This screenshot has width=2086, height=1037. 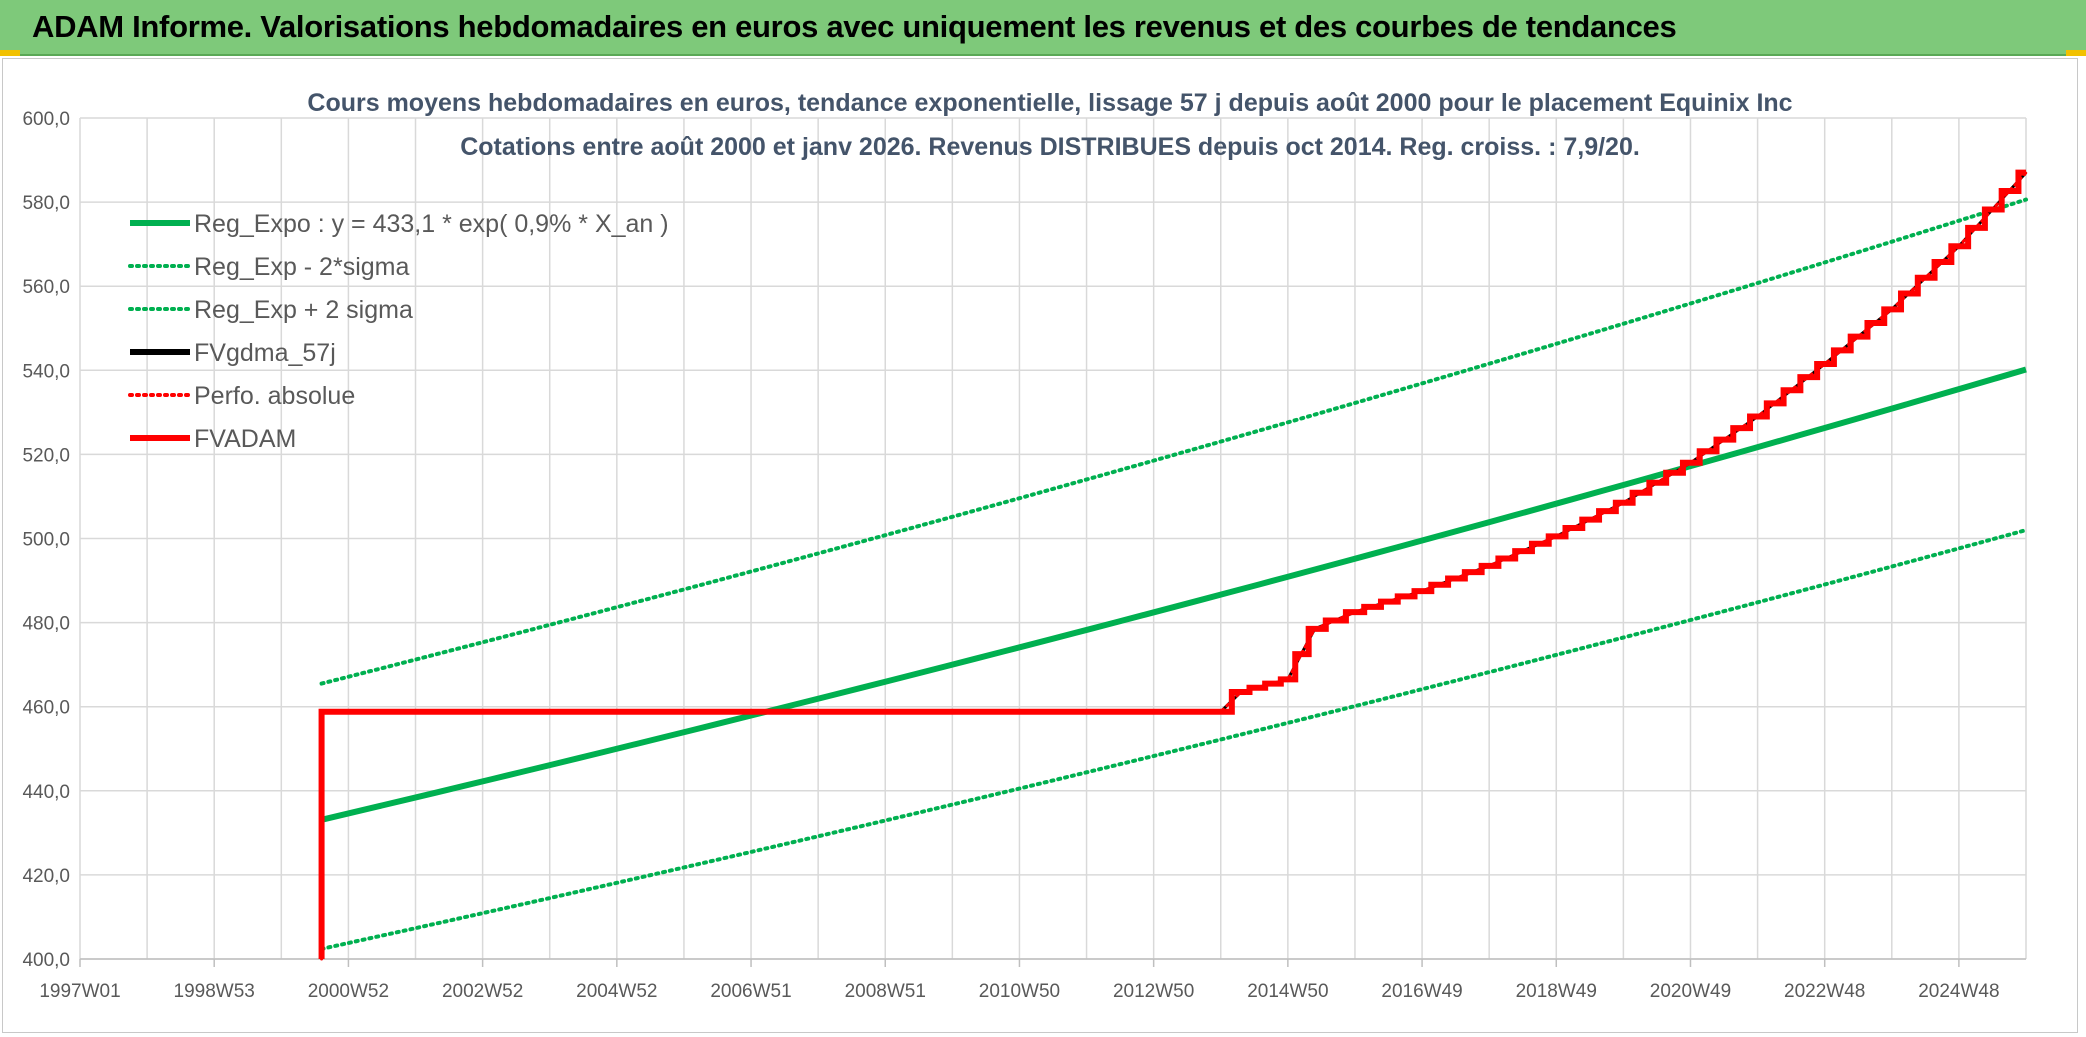 I want to click on legend-label: Reg_Exp + 2 sigma, so click(x=303, y=310).